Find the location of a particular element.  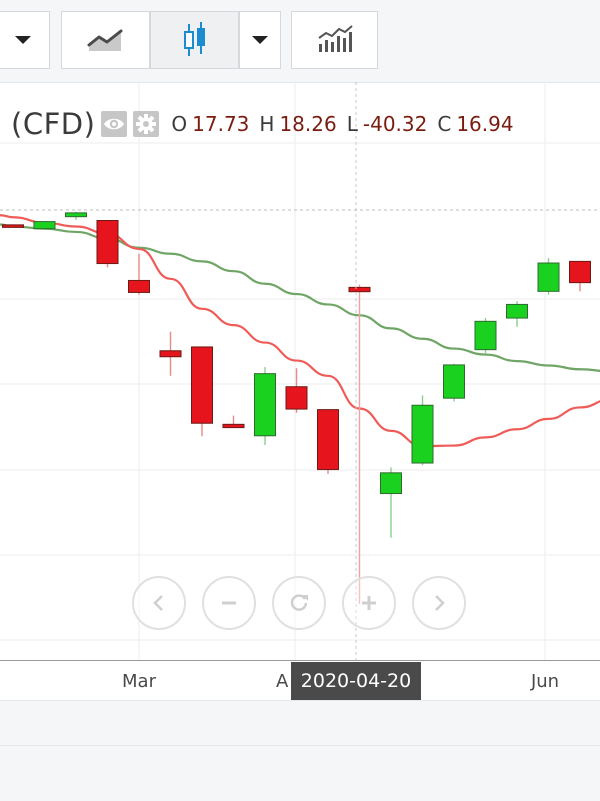

x-tick-label: Mar is located at coordinates (139, 681).